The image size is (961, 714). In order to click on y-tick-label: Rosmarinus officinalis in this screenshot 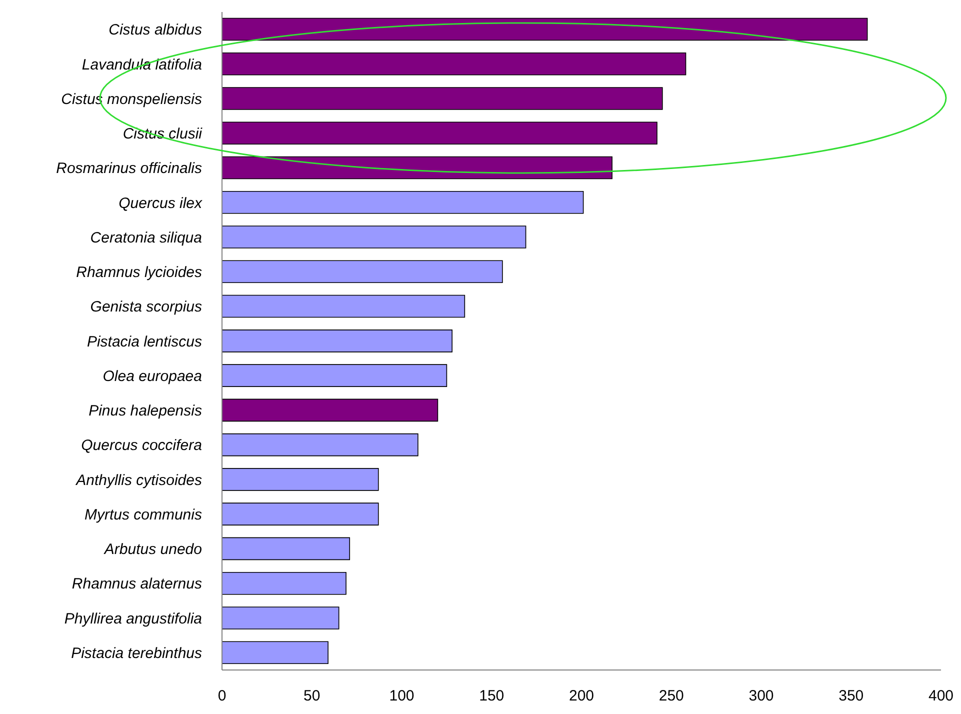, I will do `click(129, 169)`.